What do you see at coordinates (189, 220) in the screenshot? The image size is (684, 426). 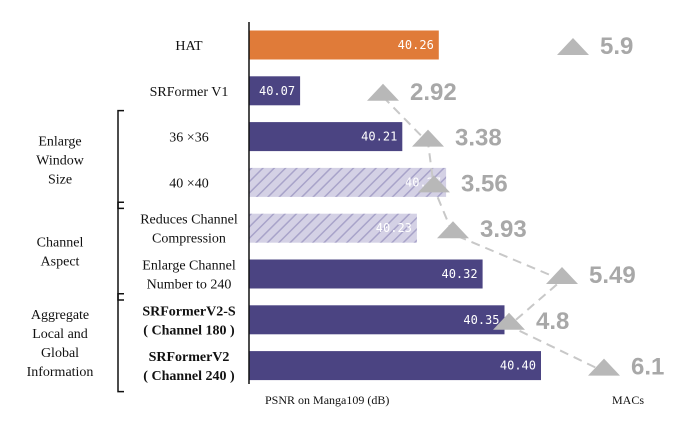 I see `row-label: Reduces Channel` at bounding box center [189, 220].